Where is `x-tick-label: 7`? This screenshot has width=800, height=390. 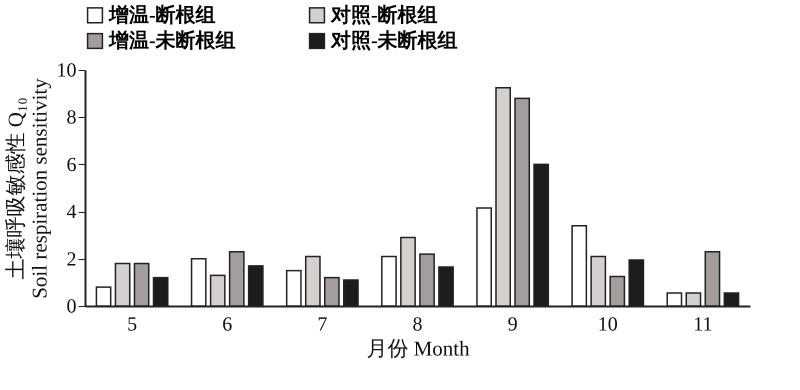 x-tick-label: 7 is located at coordinates (322, 325).